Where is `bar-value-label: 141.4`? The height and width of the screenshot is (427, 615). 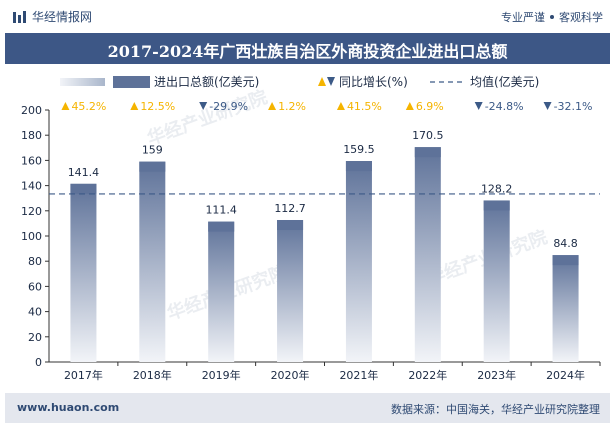 bar-value-label: 141.4 is located at coordinates (84, 172).